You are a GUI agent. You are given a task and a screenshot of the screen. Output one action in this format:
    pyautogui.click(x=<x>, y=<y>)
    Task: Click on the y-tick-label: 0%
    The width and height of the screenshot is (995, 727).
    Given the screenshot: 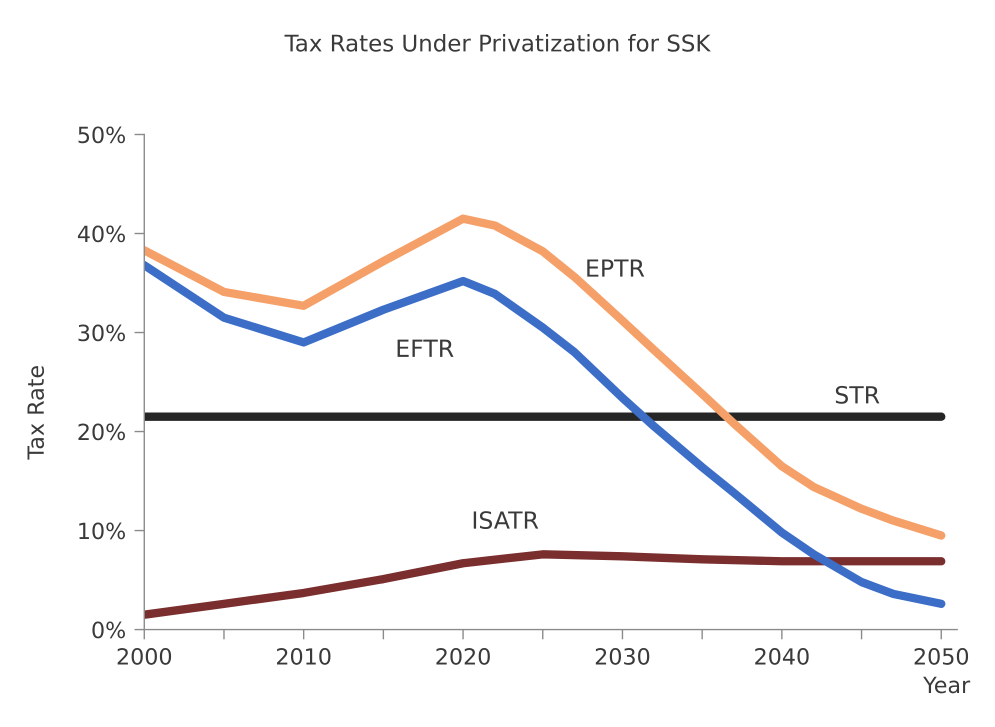 What is the action you would take?
    pyautogui.click(x=108, y=630)
    